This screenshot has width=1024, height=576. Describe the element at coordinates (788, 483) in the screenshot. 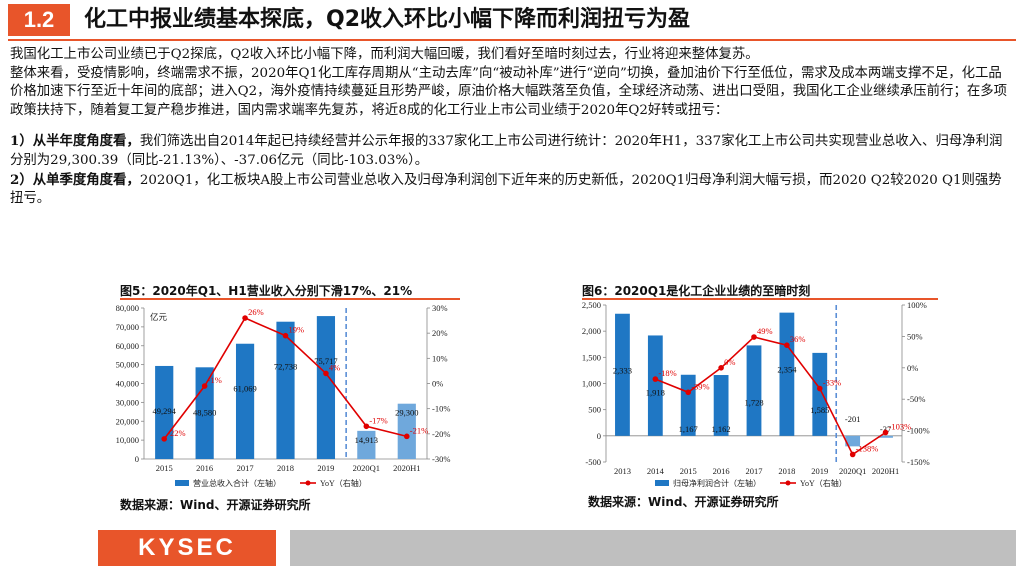

I see `legend-line-marker` at that location.